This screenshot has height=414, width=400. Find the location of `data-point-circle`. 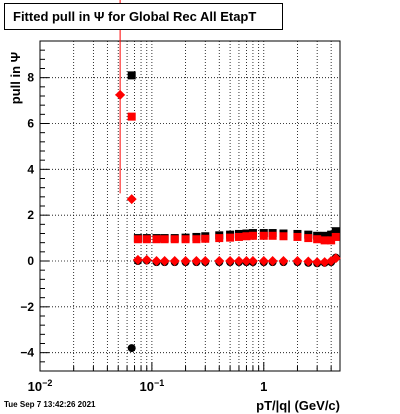

data-point-circle is located at coordinates (131, 348).